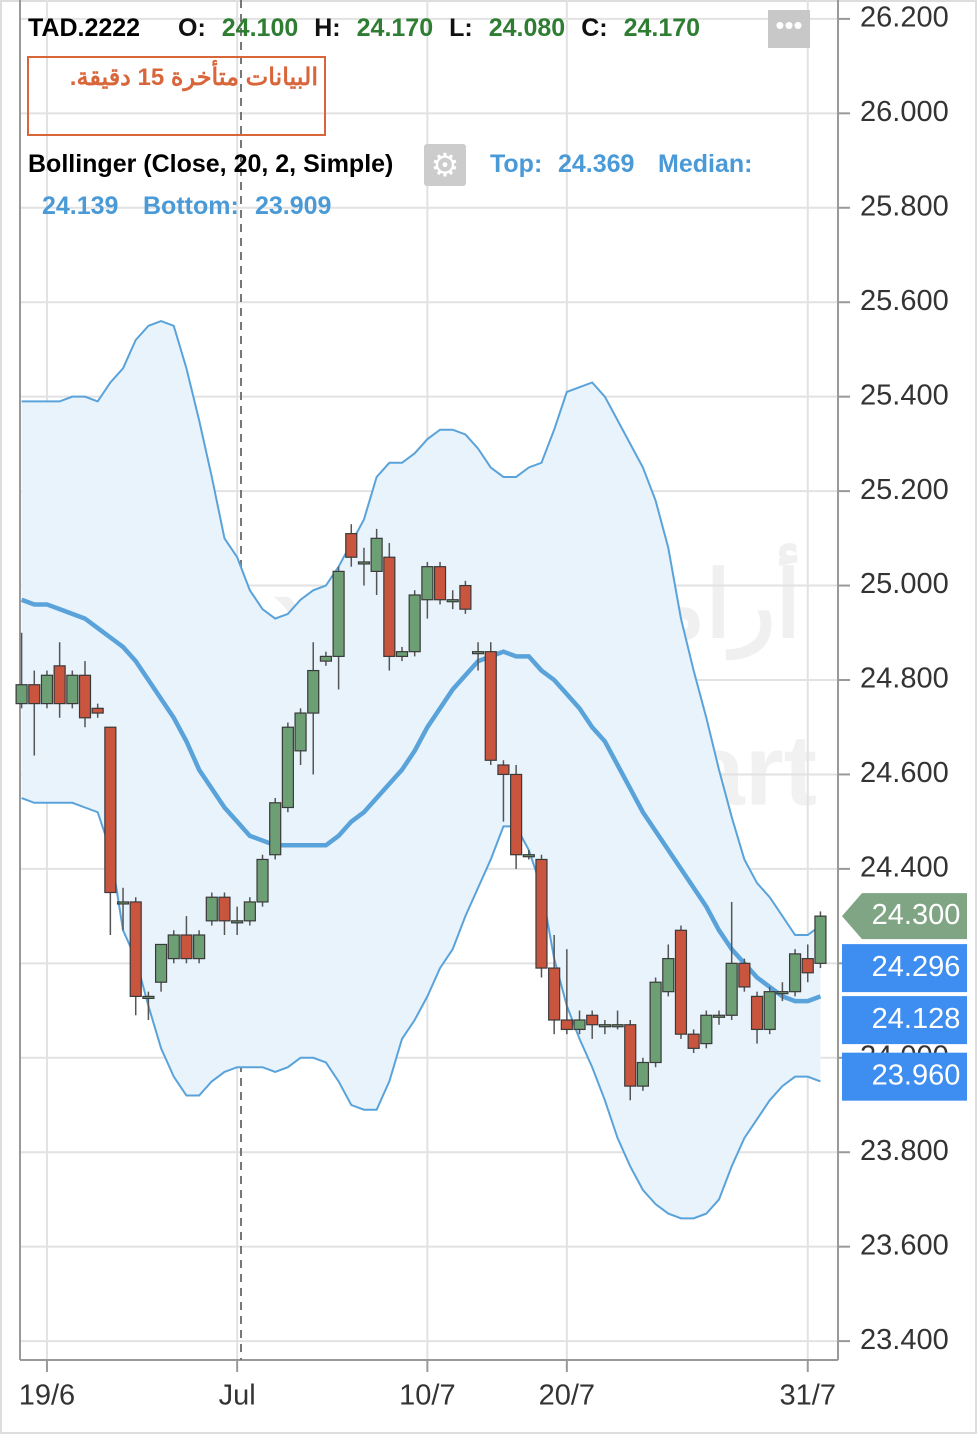  What do you see at coordinates (427, 1396) in the screenshot?
I see `x-tick-label: 10/7` at bounding box center [427, 1396].